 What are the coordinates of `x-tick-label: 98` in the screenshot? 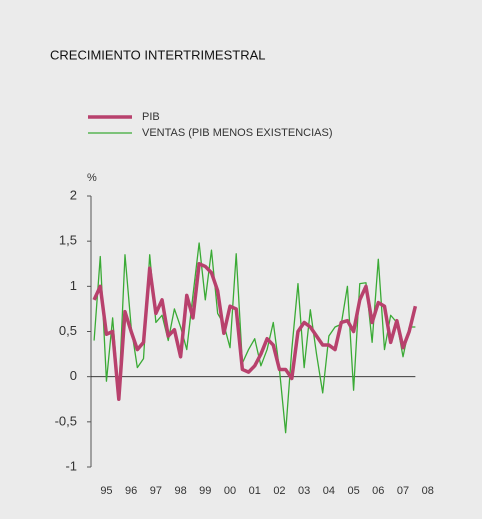 It's located at (180, 491).